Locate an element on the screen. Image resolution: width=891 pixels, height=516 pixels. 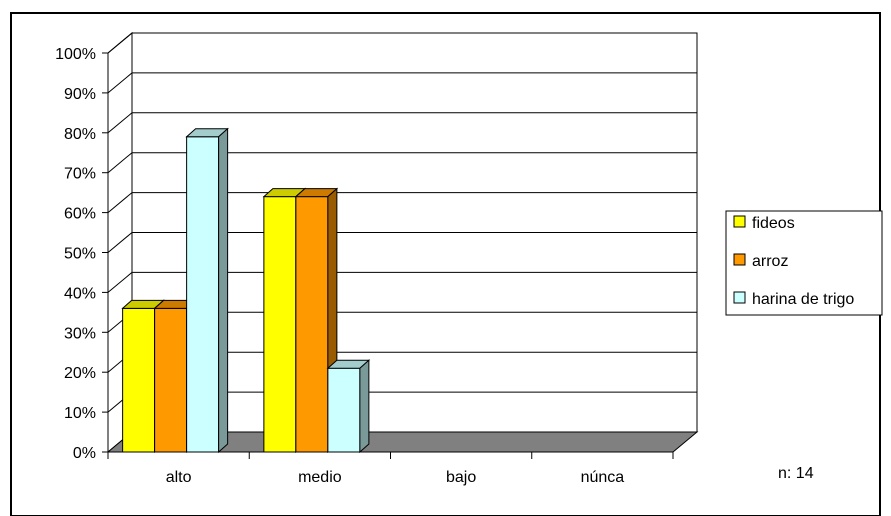
legend: fideos arroz harina de trigo is located at coordinates (804, 263).